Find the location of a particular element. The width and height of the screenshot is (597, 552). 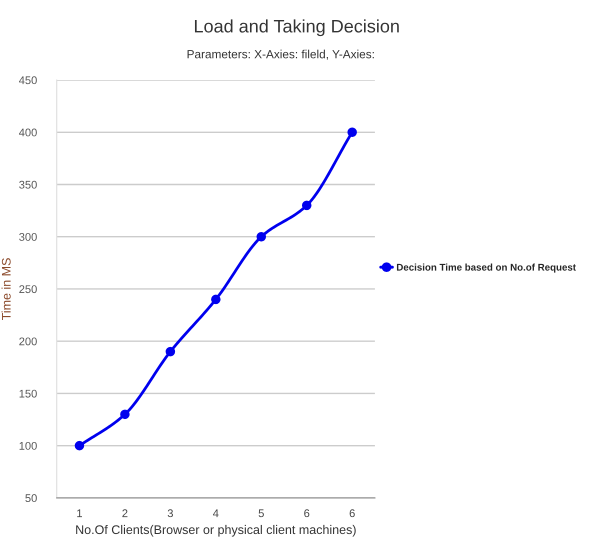

x-tick-label: 3 is located at coordinates (170, 513).